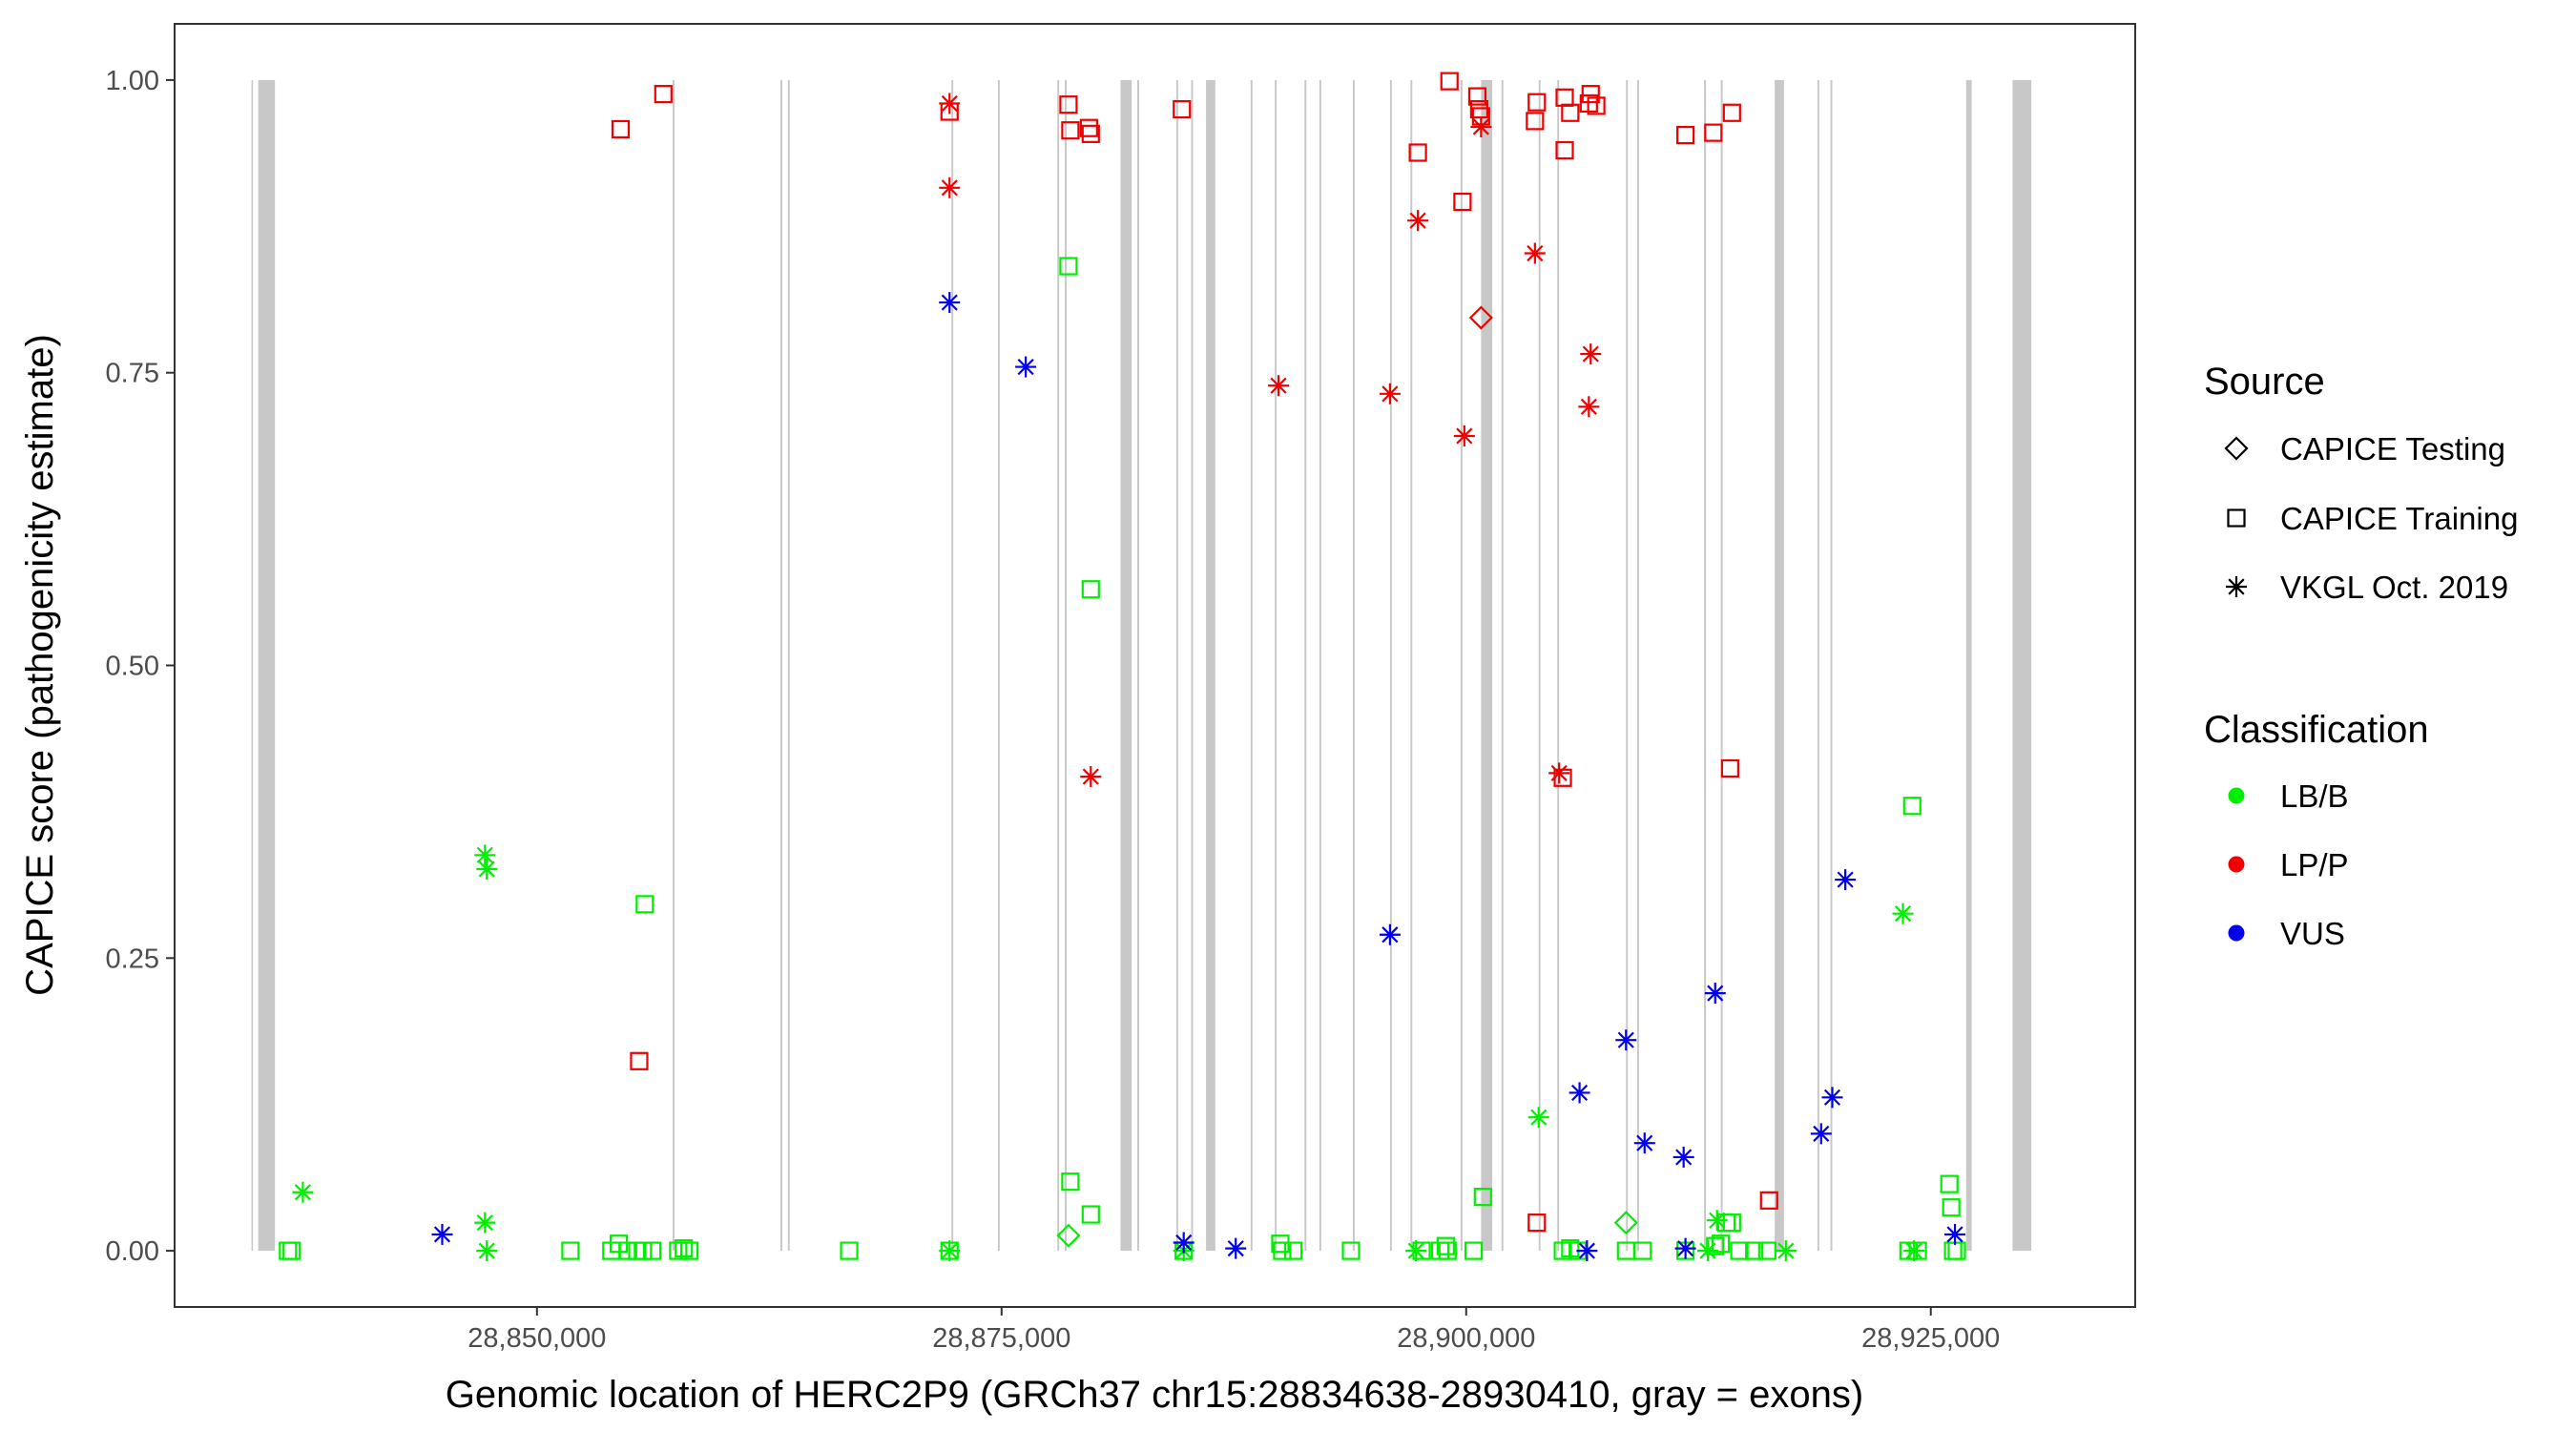  What do you see at coordinates (2392, 449) in the screenshot?
I see `legend-source-item-testing: CAPICE Testing` at bounding box center [2392, 449].